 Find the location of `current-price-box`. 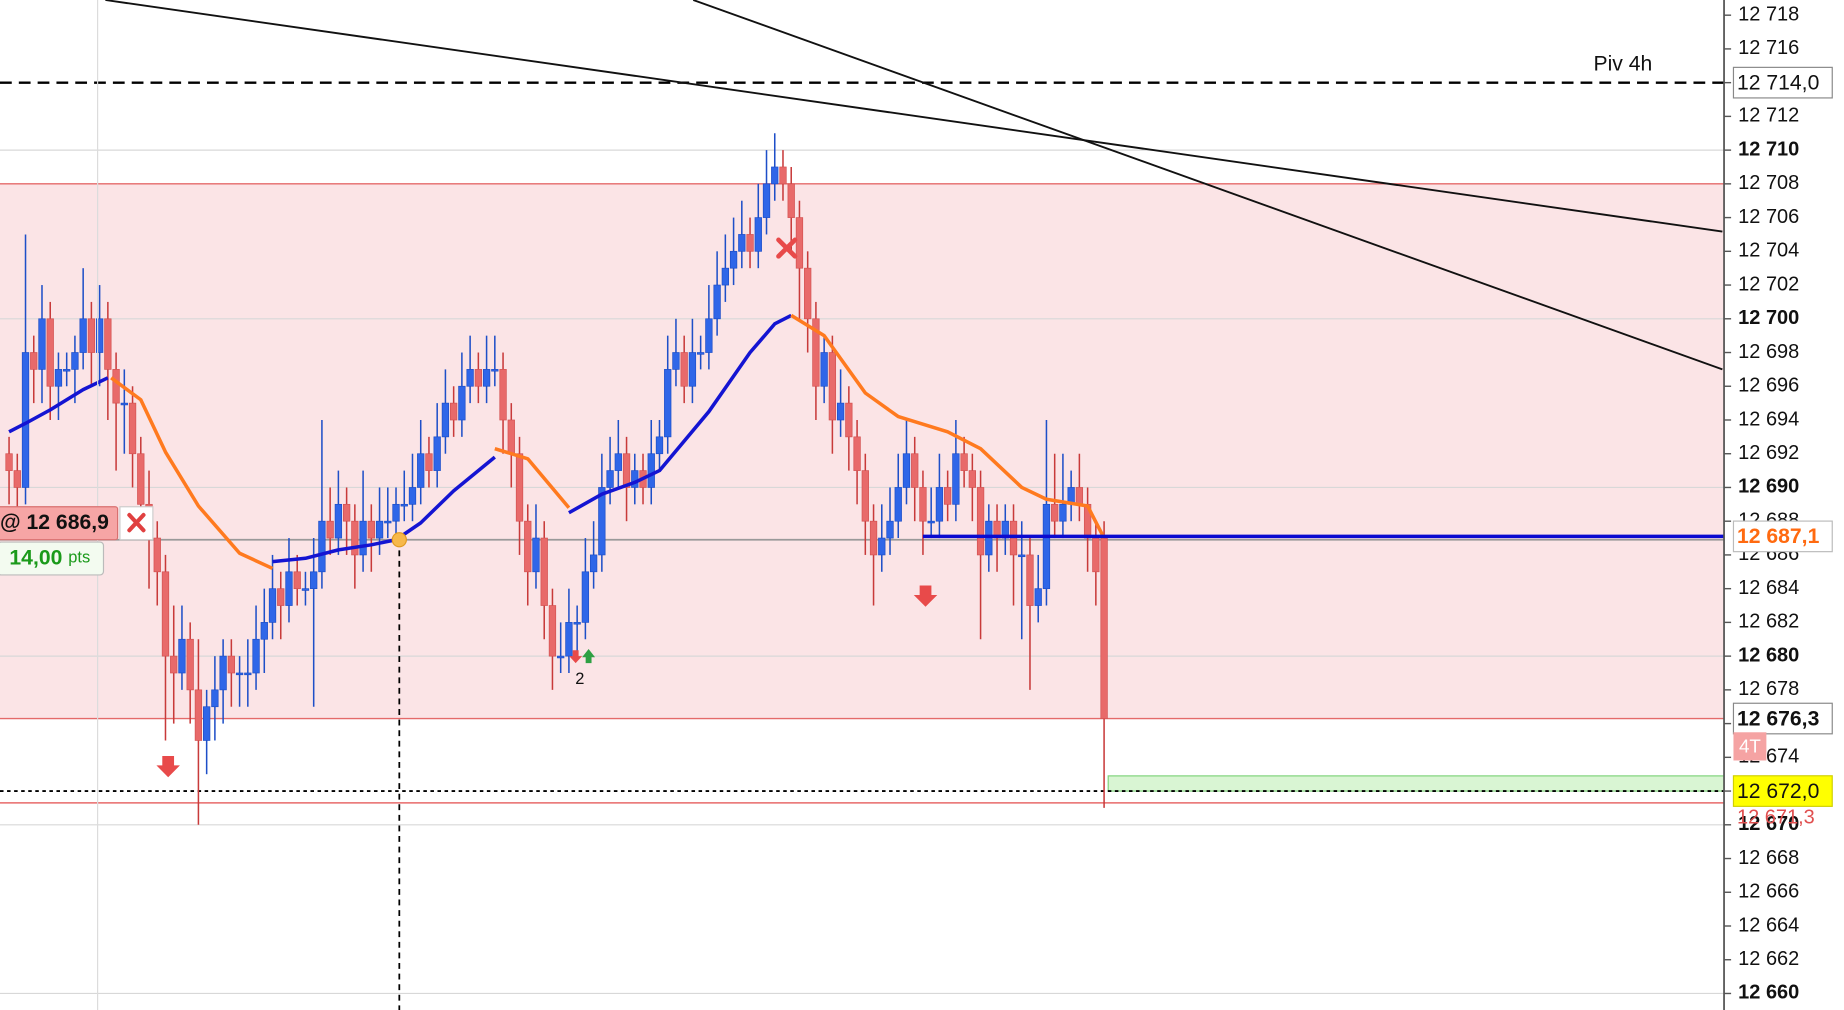

current-price-box is located at coordinates (1782, 536).